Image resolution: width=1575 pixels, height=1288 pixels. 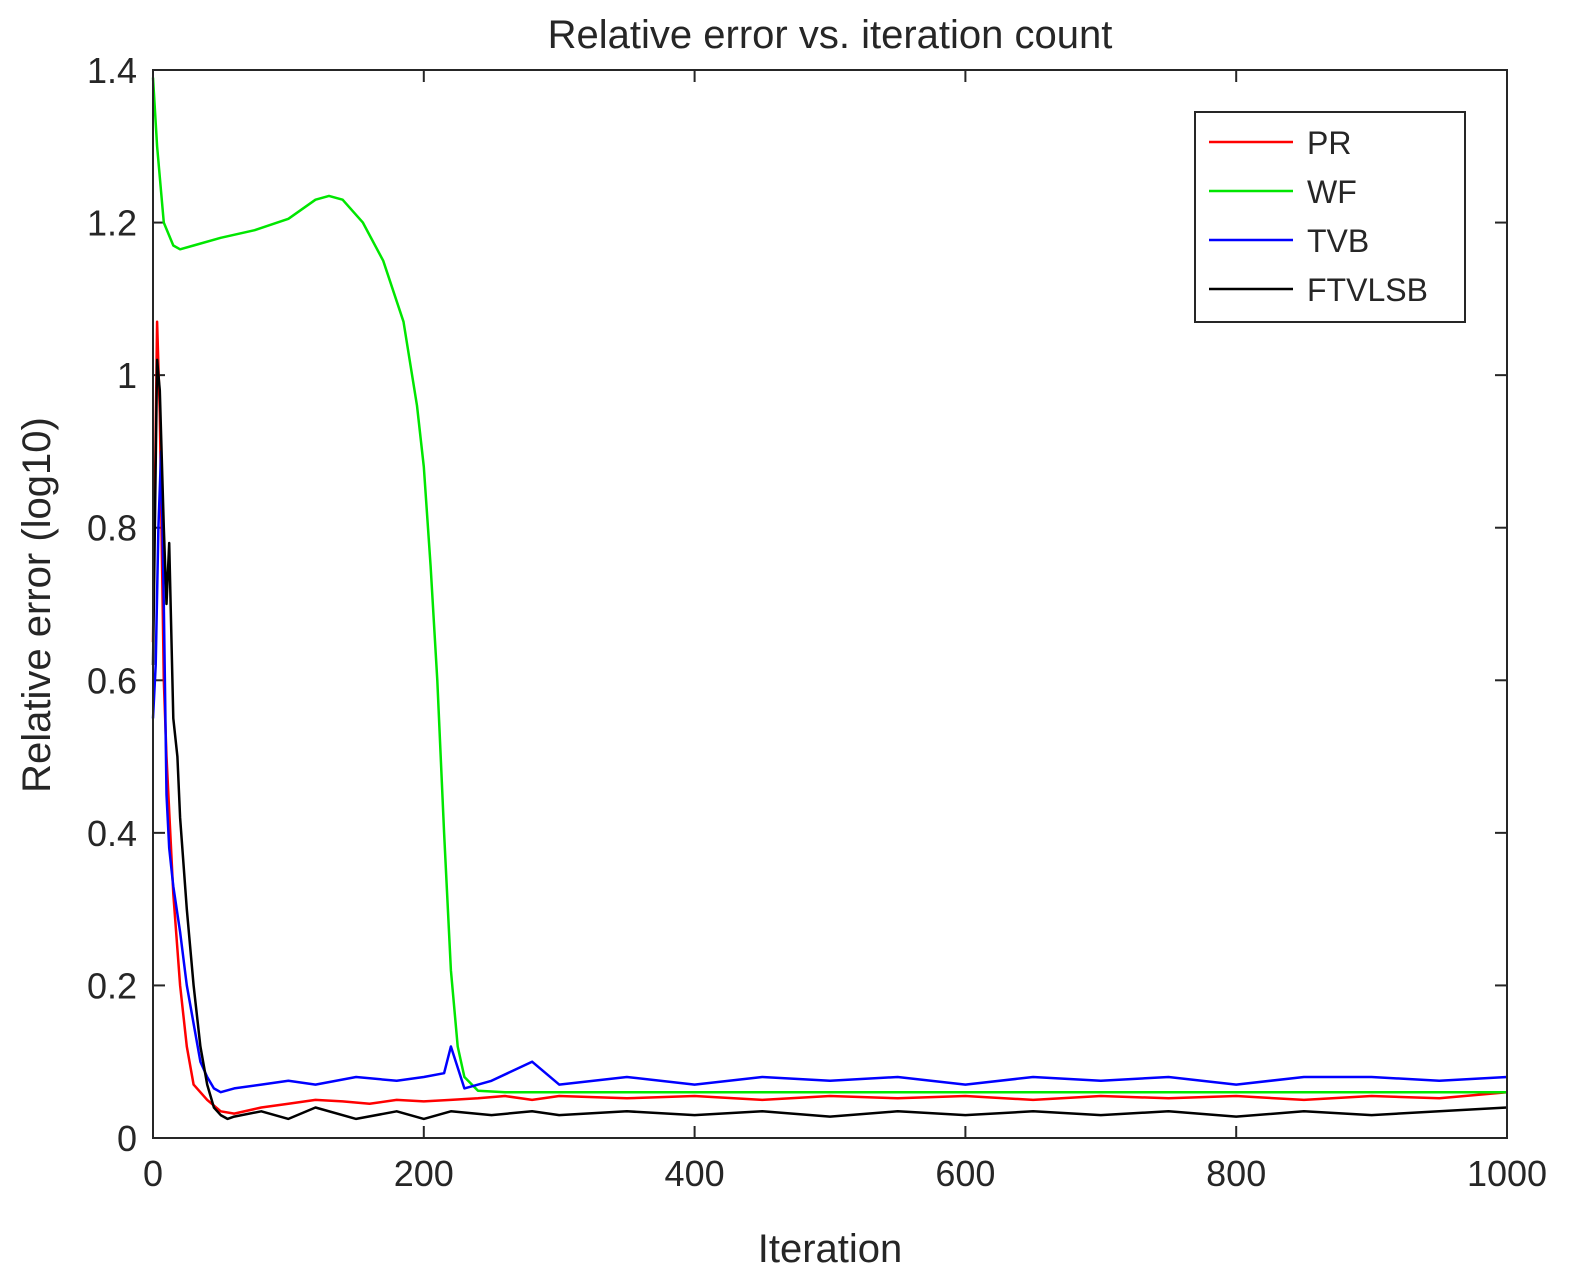 What do you see at coordinates (830, 35) in the screenshot?
I see `chart-title: Relative error vs. iteration count` at bounding box center [830, 35].